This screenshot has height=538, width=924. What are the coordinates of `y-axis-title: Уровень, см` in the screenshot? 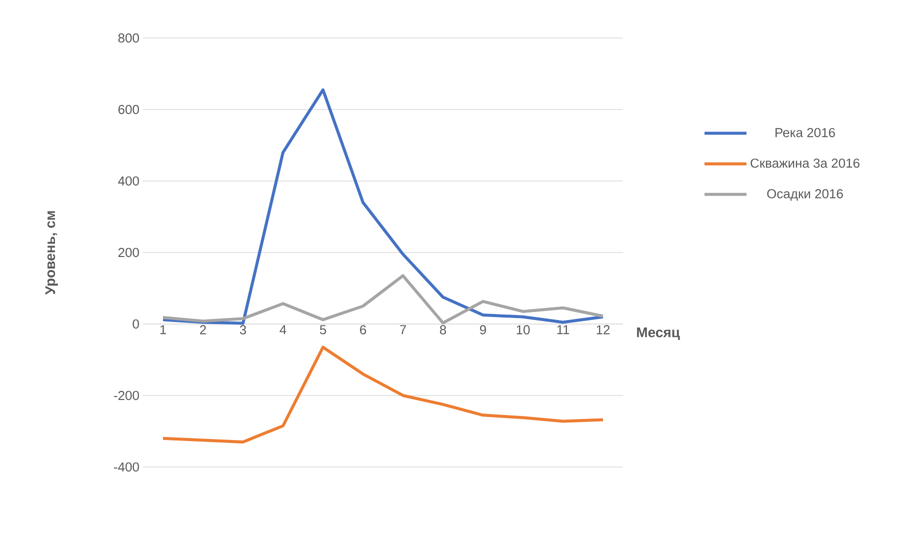 It's located at (51, 253).